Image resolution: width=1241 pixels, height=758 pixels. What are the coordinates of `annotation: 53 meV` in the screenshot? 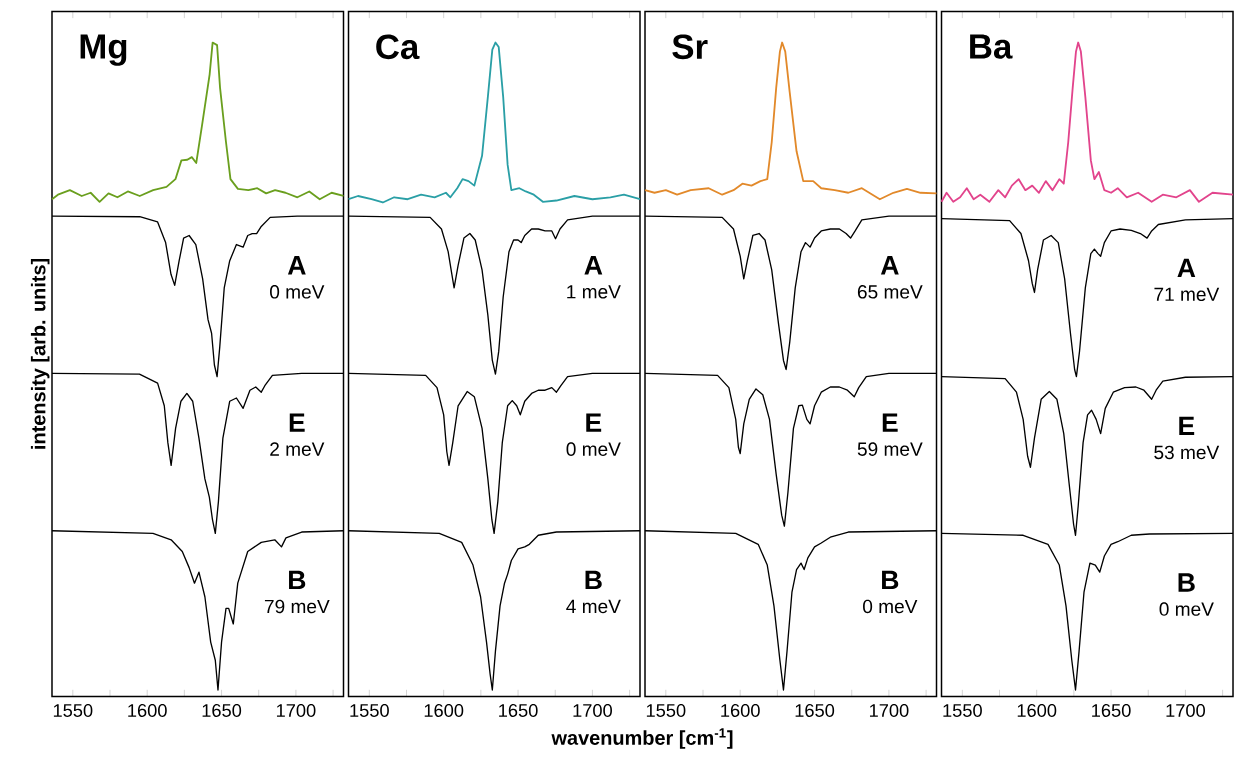 It's located at (1187, 452).